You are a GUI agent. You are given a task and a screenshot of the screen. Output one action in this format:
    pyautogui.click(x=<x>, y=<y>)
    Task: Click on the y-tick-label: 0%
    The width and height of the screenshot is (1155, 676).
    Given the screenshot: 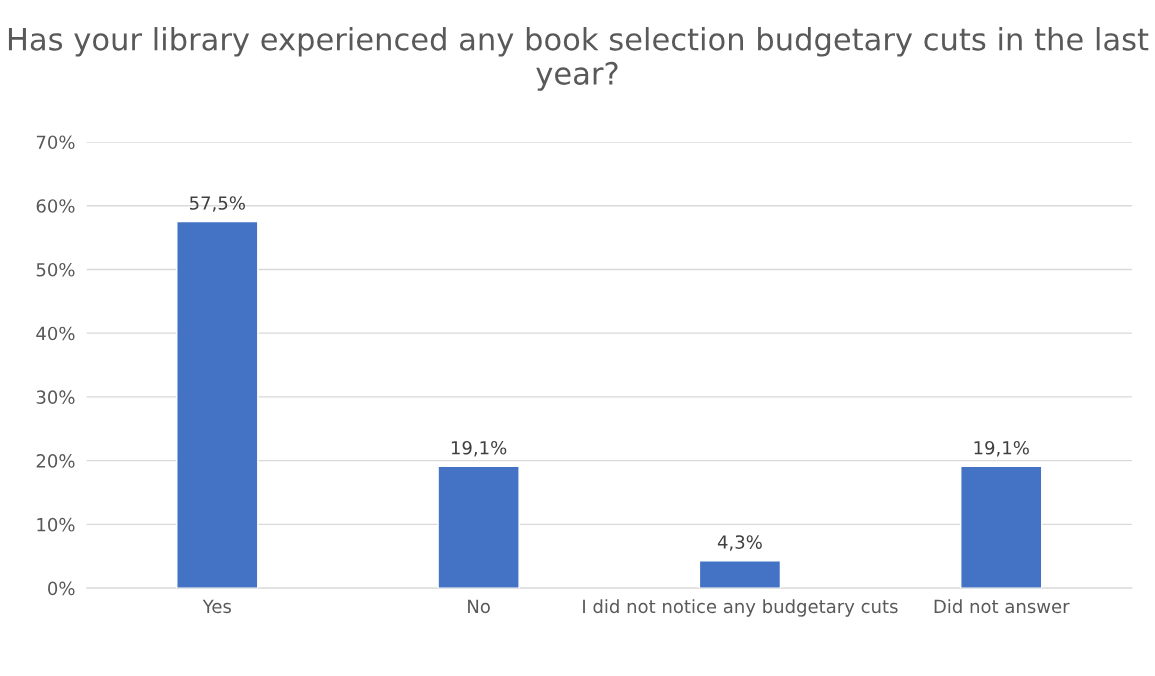 What is the action you would take?
    pyautogui.click(x=61, y=588)
    